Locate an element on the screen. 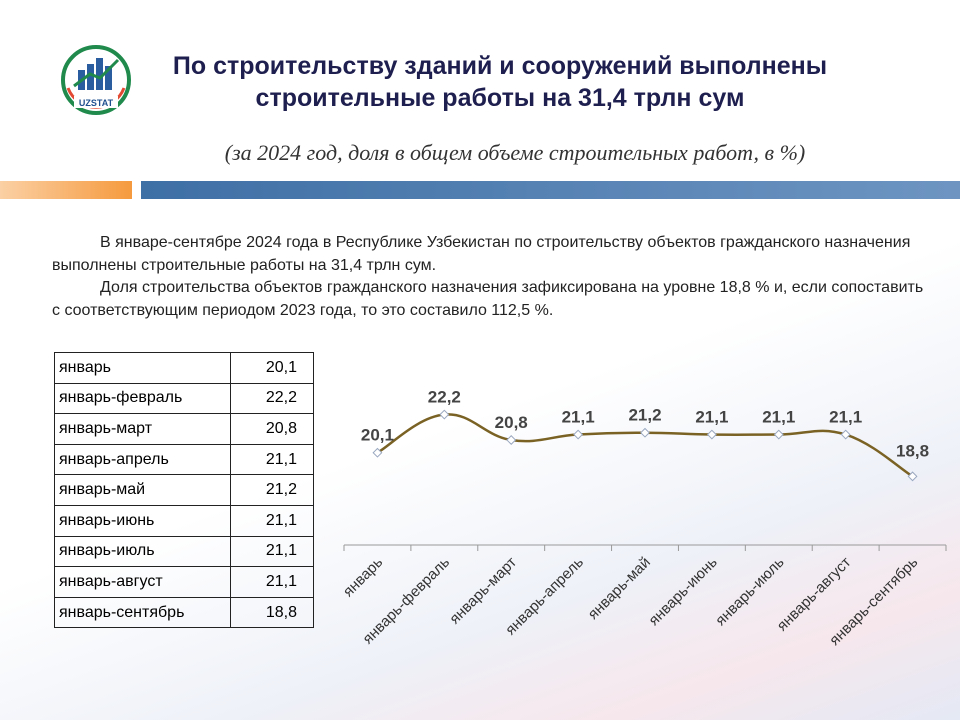  decor-bar-orange is located at coordinates (66, 190).